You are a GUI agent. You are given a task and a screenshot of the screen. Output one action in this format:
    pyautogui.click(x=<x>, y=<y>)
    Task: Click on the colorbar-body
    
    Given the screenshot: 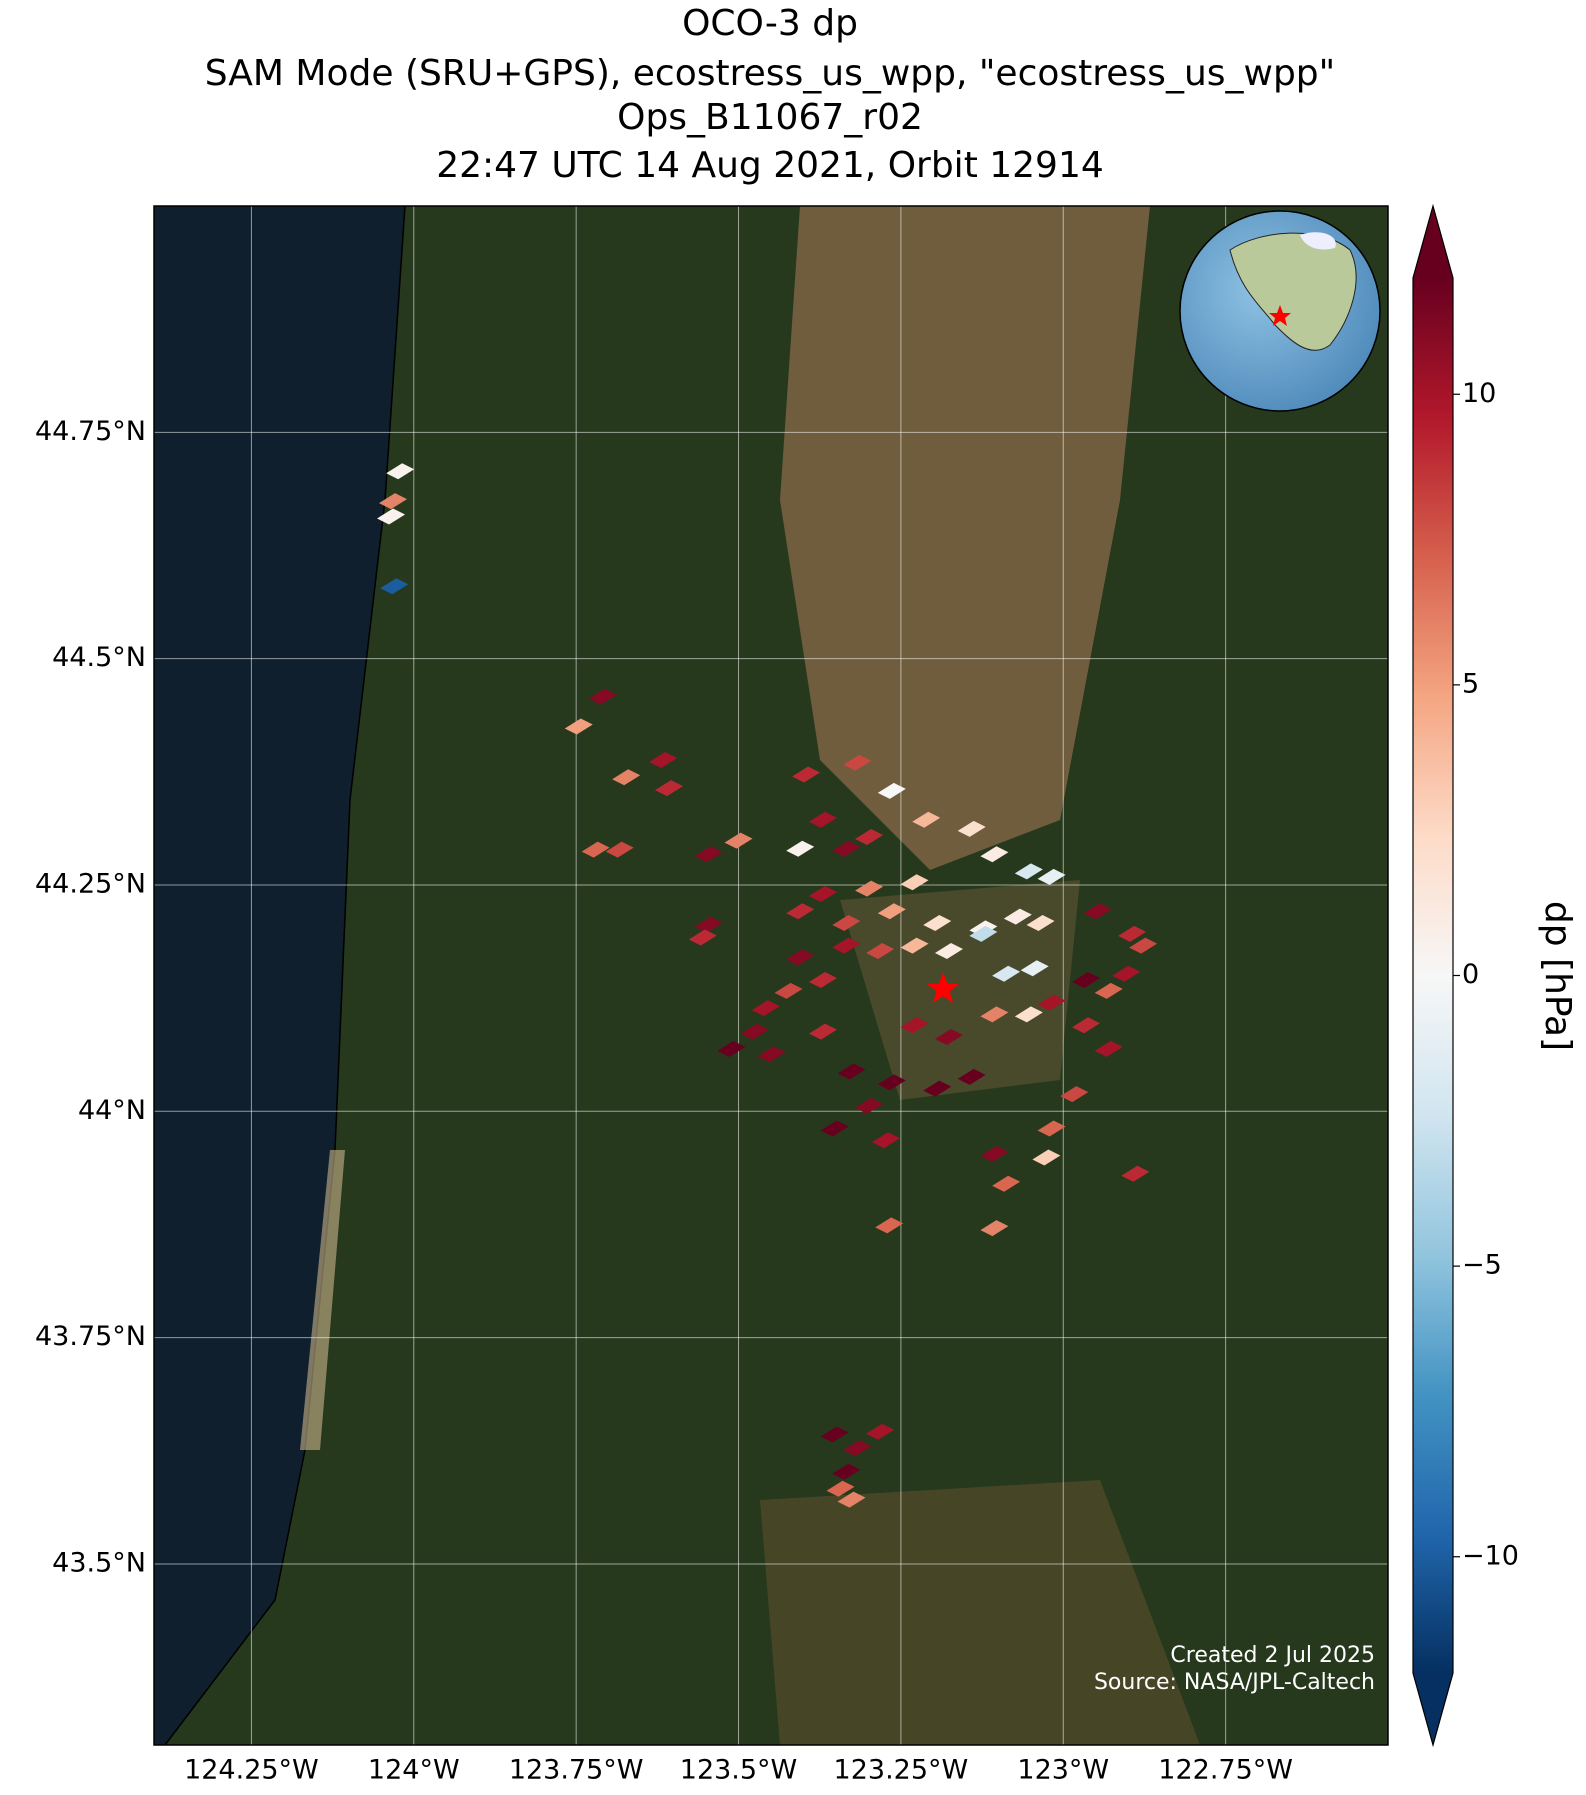 What is the action you would take?
    pyautogui.click(x=1433, y=975)
    